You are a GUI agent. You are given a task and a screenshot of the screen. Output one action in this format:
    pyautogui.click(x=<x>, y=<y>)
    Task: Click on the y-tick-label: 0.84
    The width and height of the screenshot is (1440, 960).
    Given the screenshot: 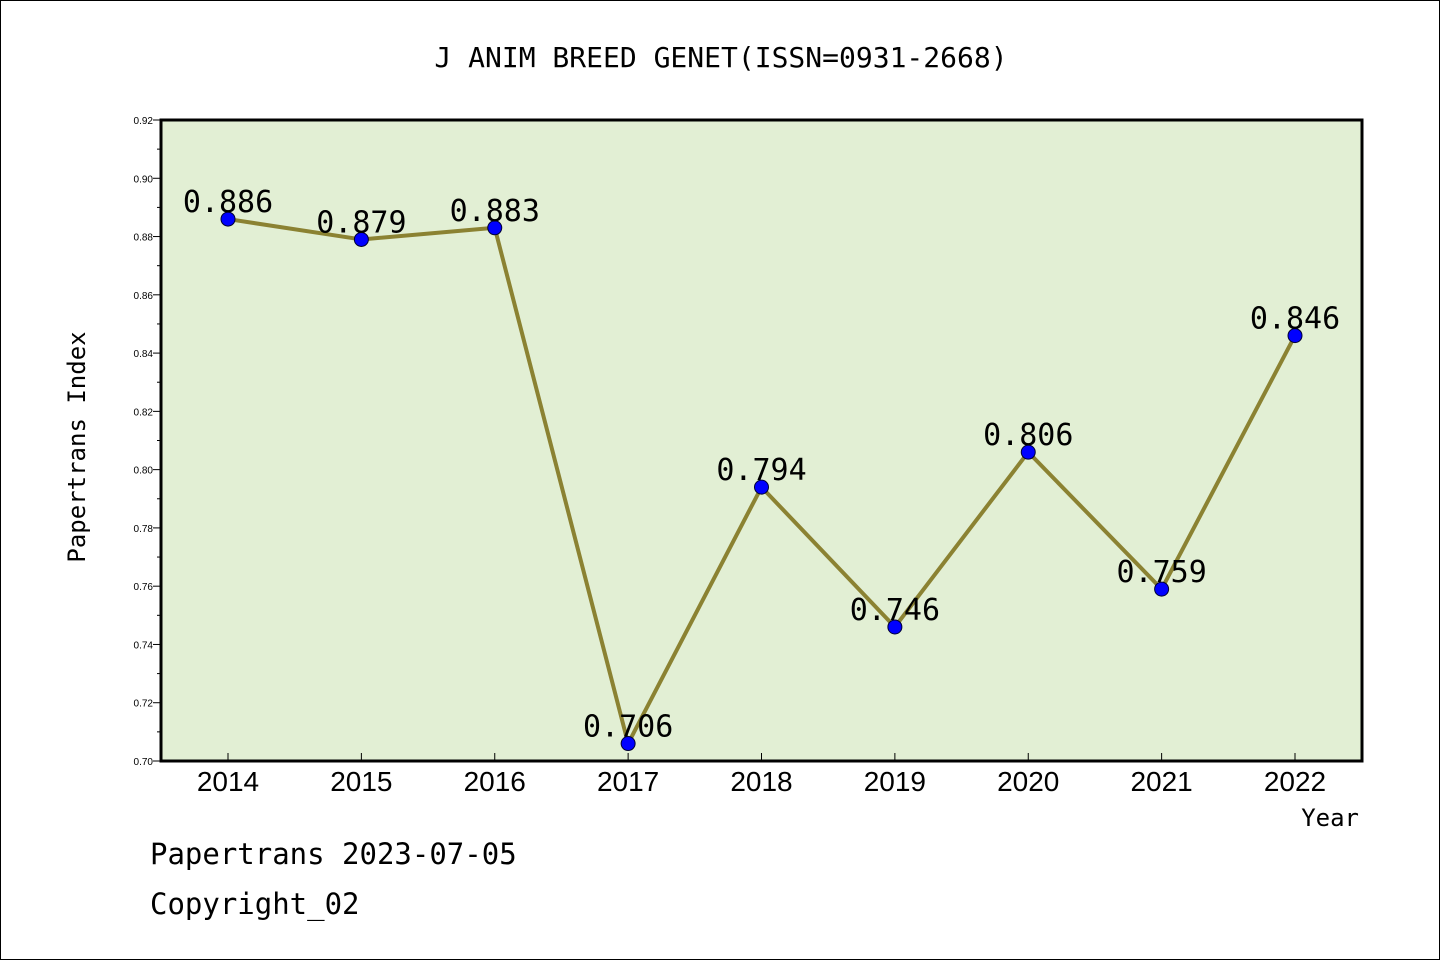 What is the action you would take?
    pyautogui.click(x=144, y=354)
    